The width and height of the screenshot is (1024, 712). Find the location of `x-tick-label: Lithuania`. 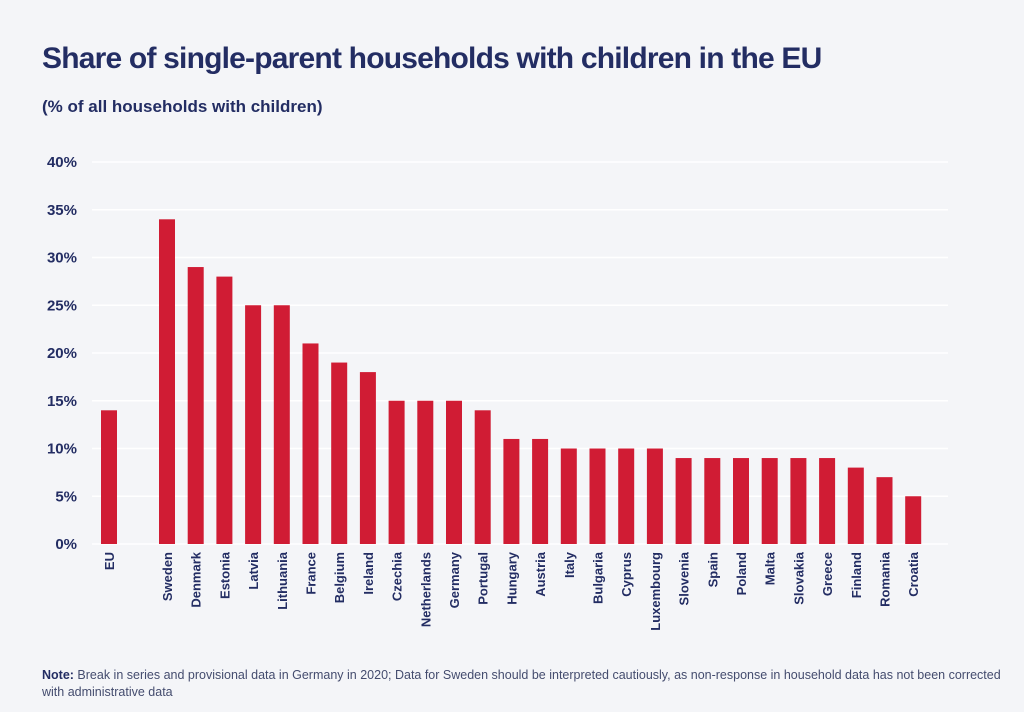

x-tick-label: Lithuania is located at coordinates (282, 580).